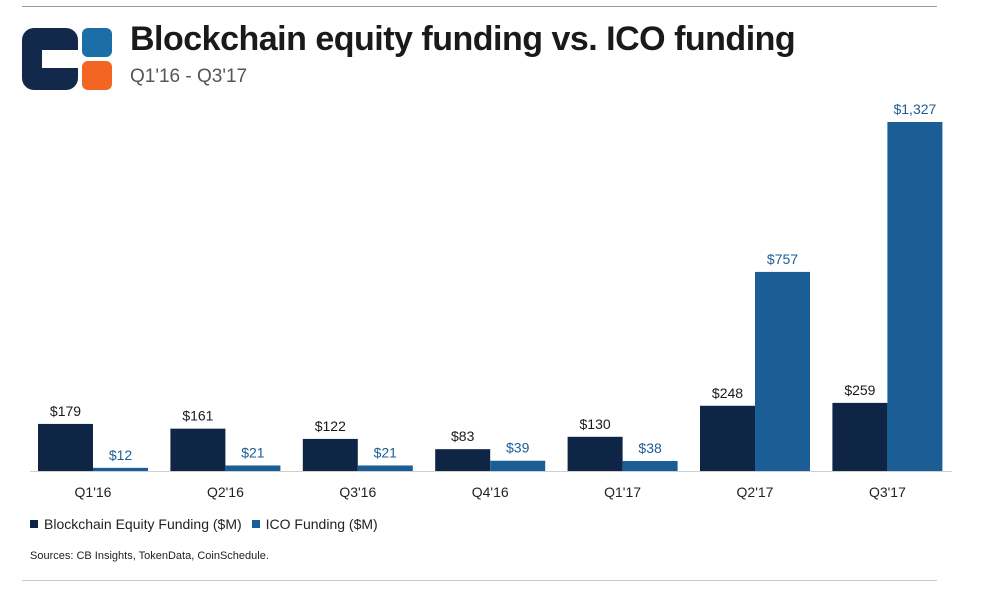  What do you see at coordinates (490, 492) in the screenshot?
I see `x-tick-label-4: Q4'16` at bounding box center [490, 492].